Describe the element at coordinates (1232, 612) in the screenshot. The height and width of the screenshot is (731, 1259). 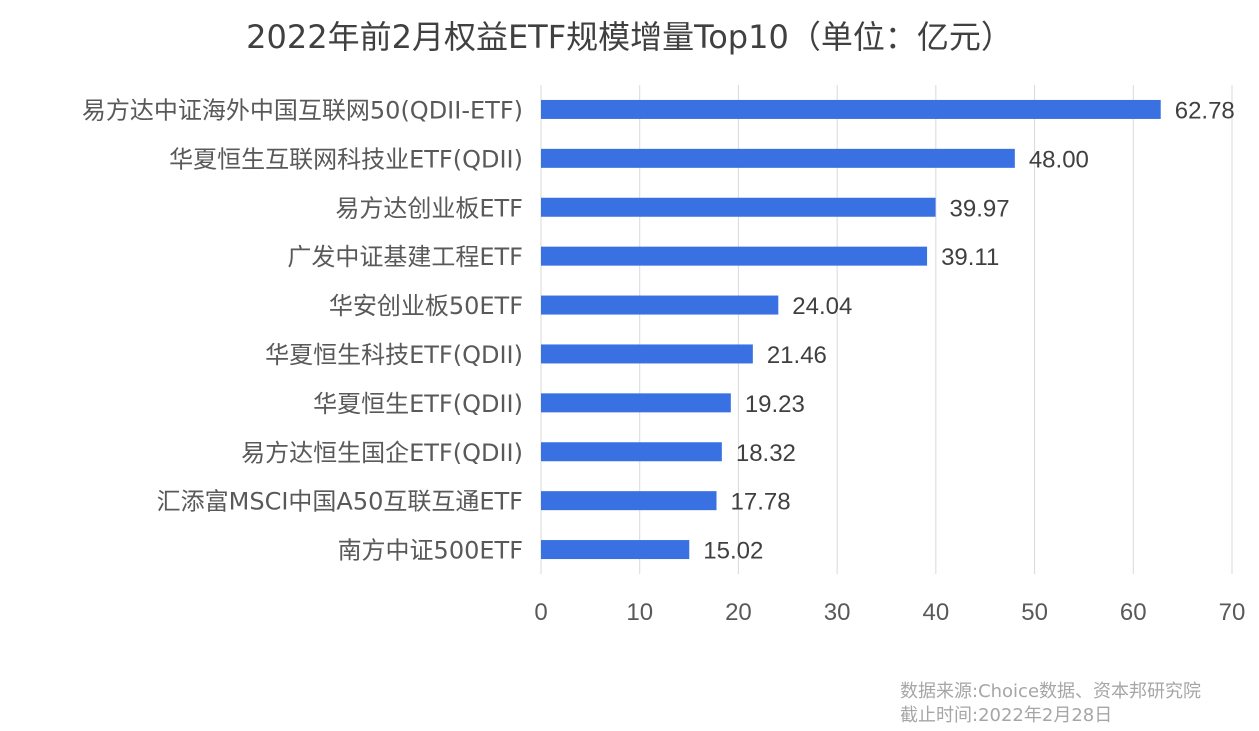
I see `x-tick-label: 70` at that location.